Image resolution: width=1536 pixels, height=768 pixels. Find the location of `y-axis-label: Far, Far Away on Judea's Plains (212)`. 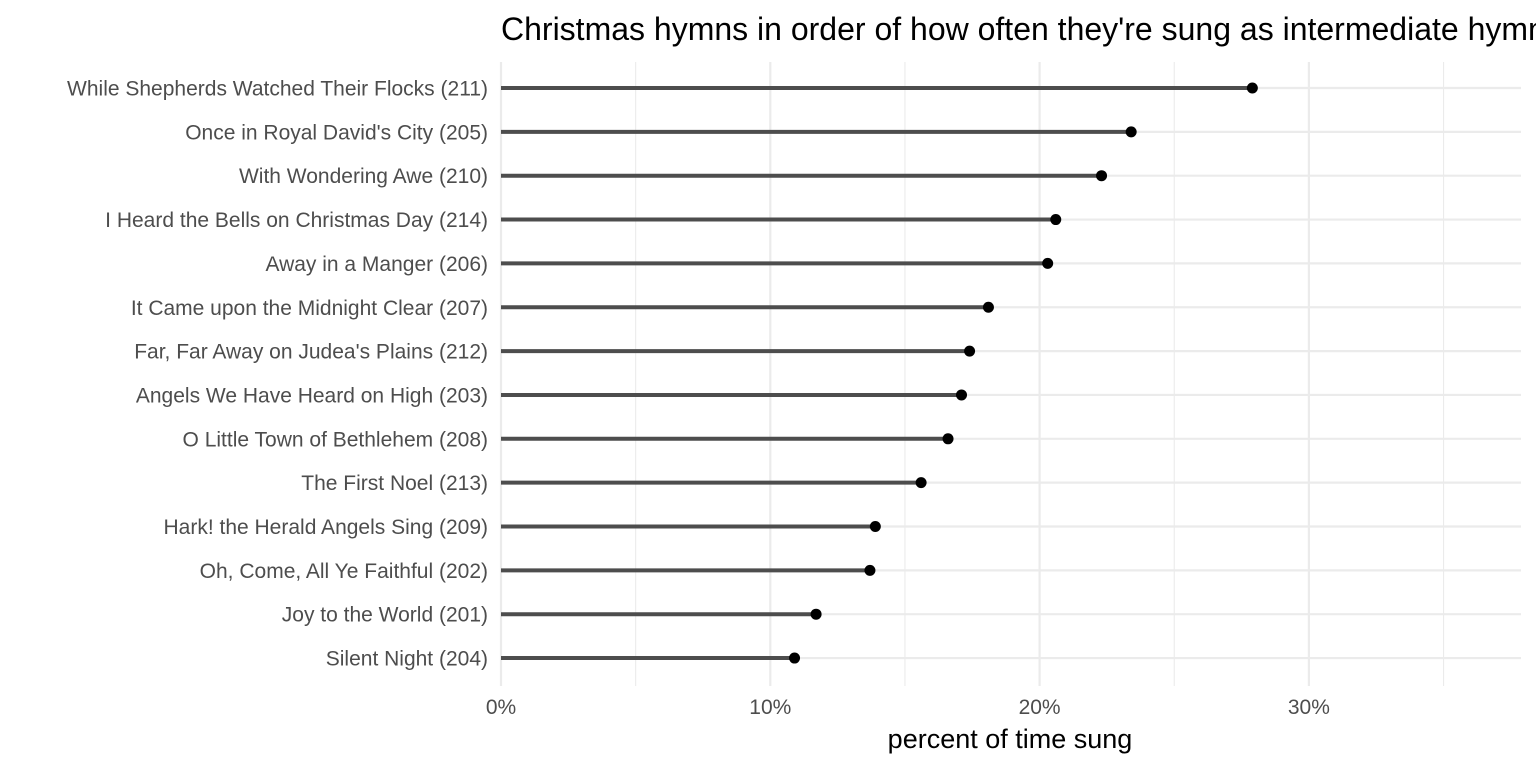

y-axis-label: Far, Far Away on Judea's Plains (212) is located at coordinates (311, 352).